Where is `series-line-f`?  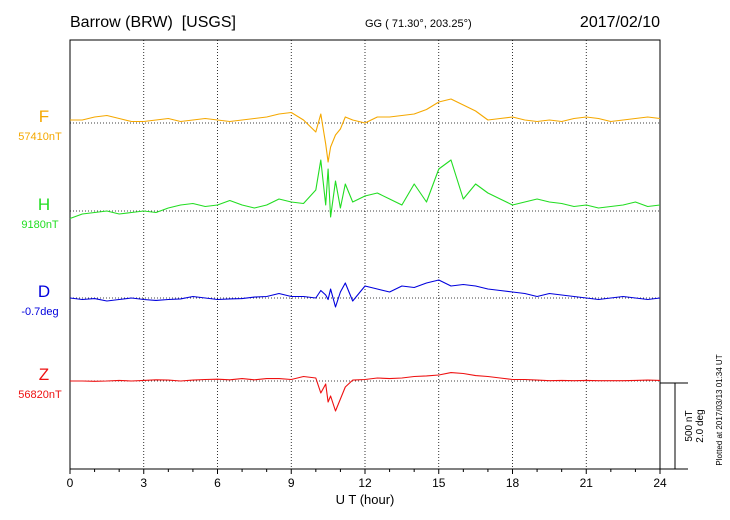 series-line-f is located at coordinates (365, 130).